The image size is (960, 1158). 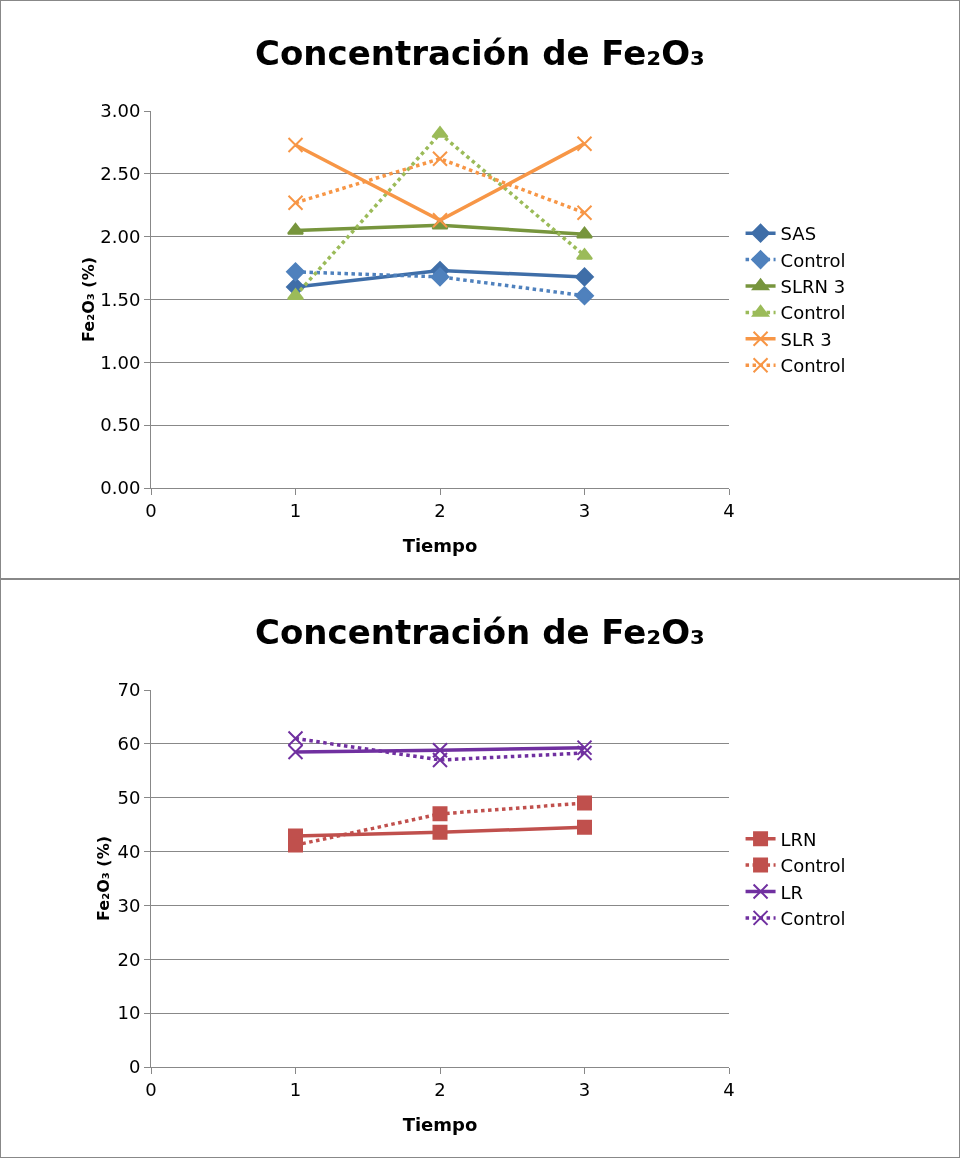 I want to click on y-tick-label: 0.00, so click(x=120, y=488).